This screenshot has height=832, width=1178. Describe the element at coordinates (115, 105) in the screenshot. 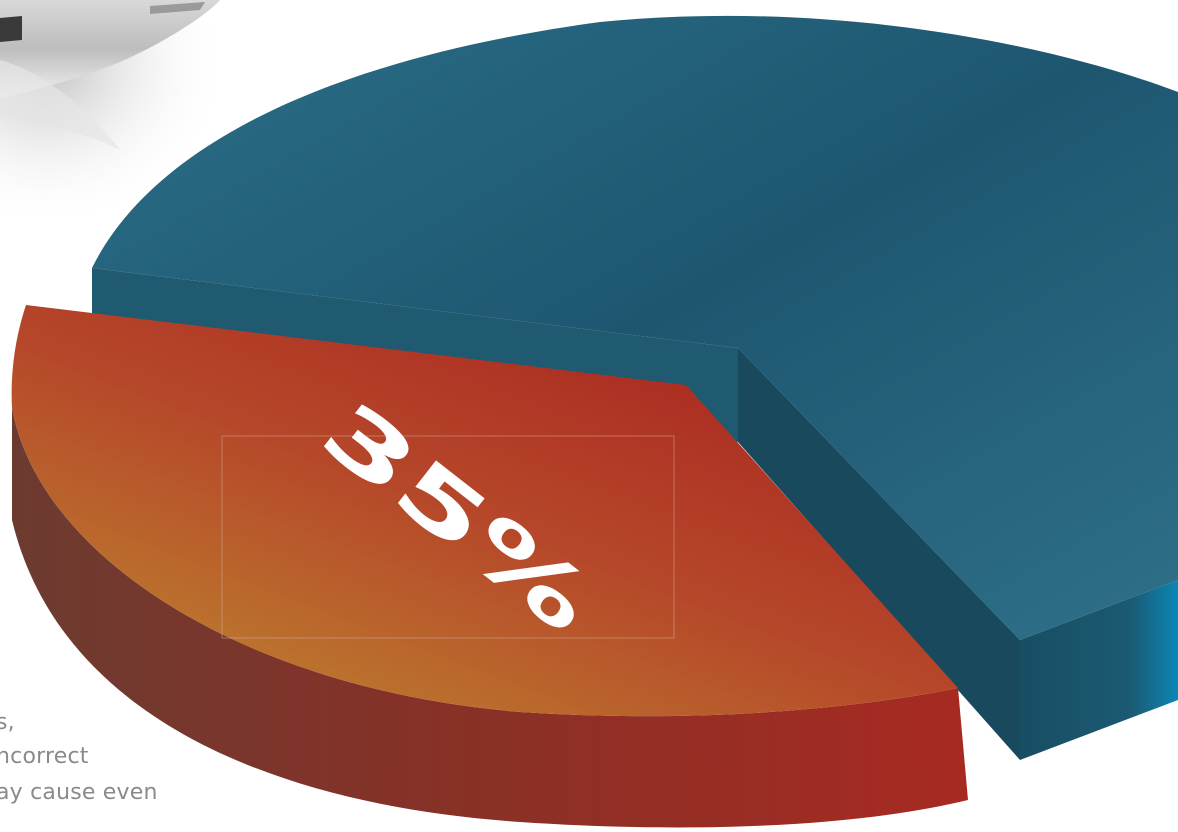

I see `laptop-icon` at that location.